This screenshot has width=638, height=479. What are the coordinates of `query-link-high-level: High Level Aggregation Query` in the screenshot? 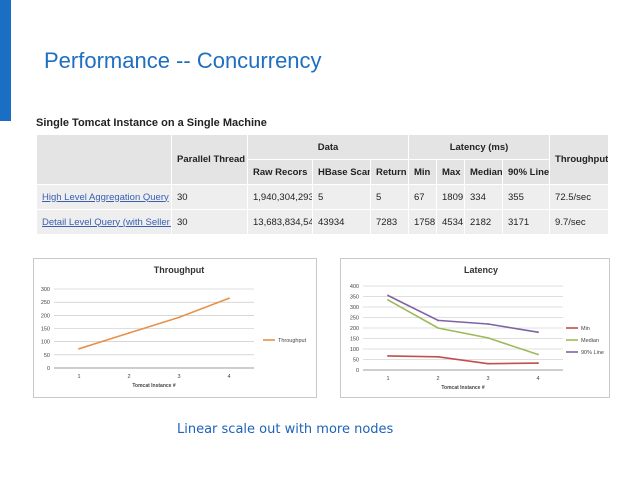 It's located at (104, 197).